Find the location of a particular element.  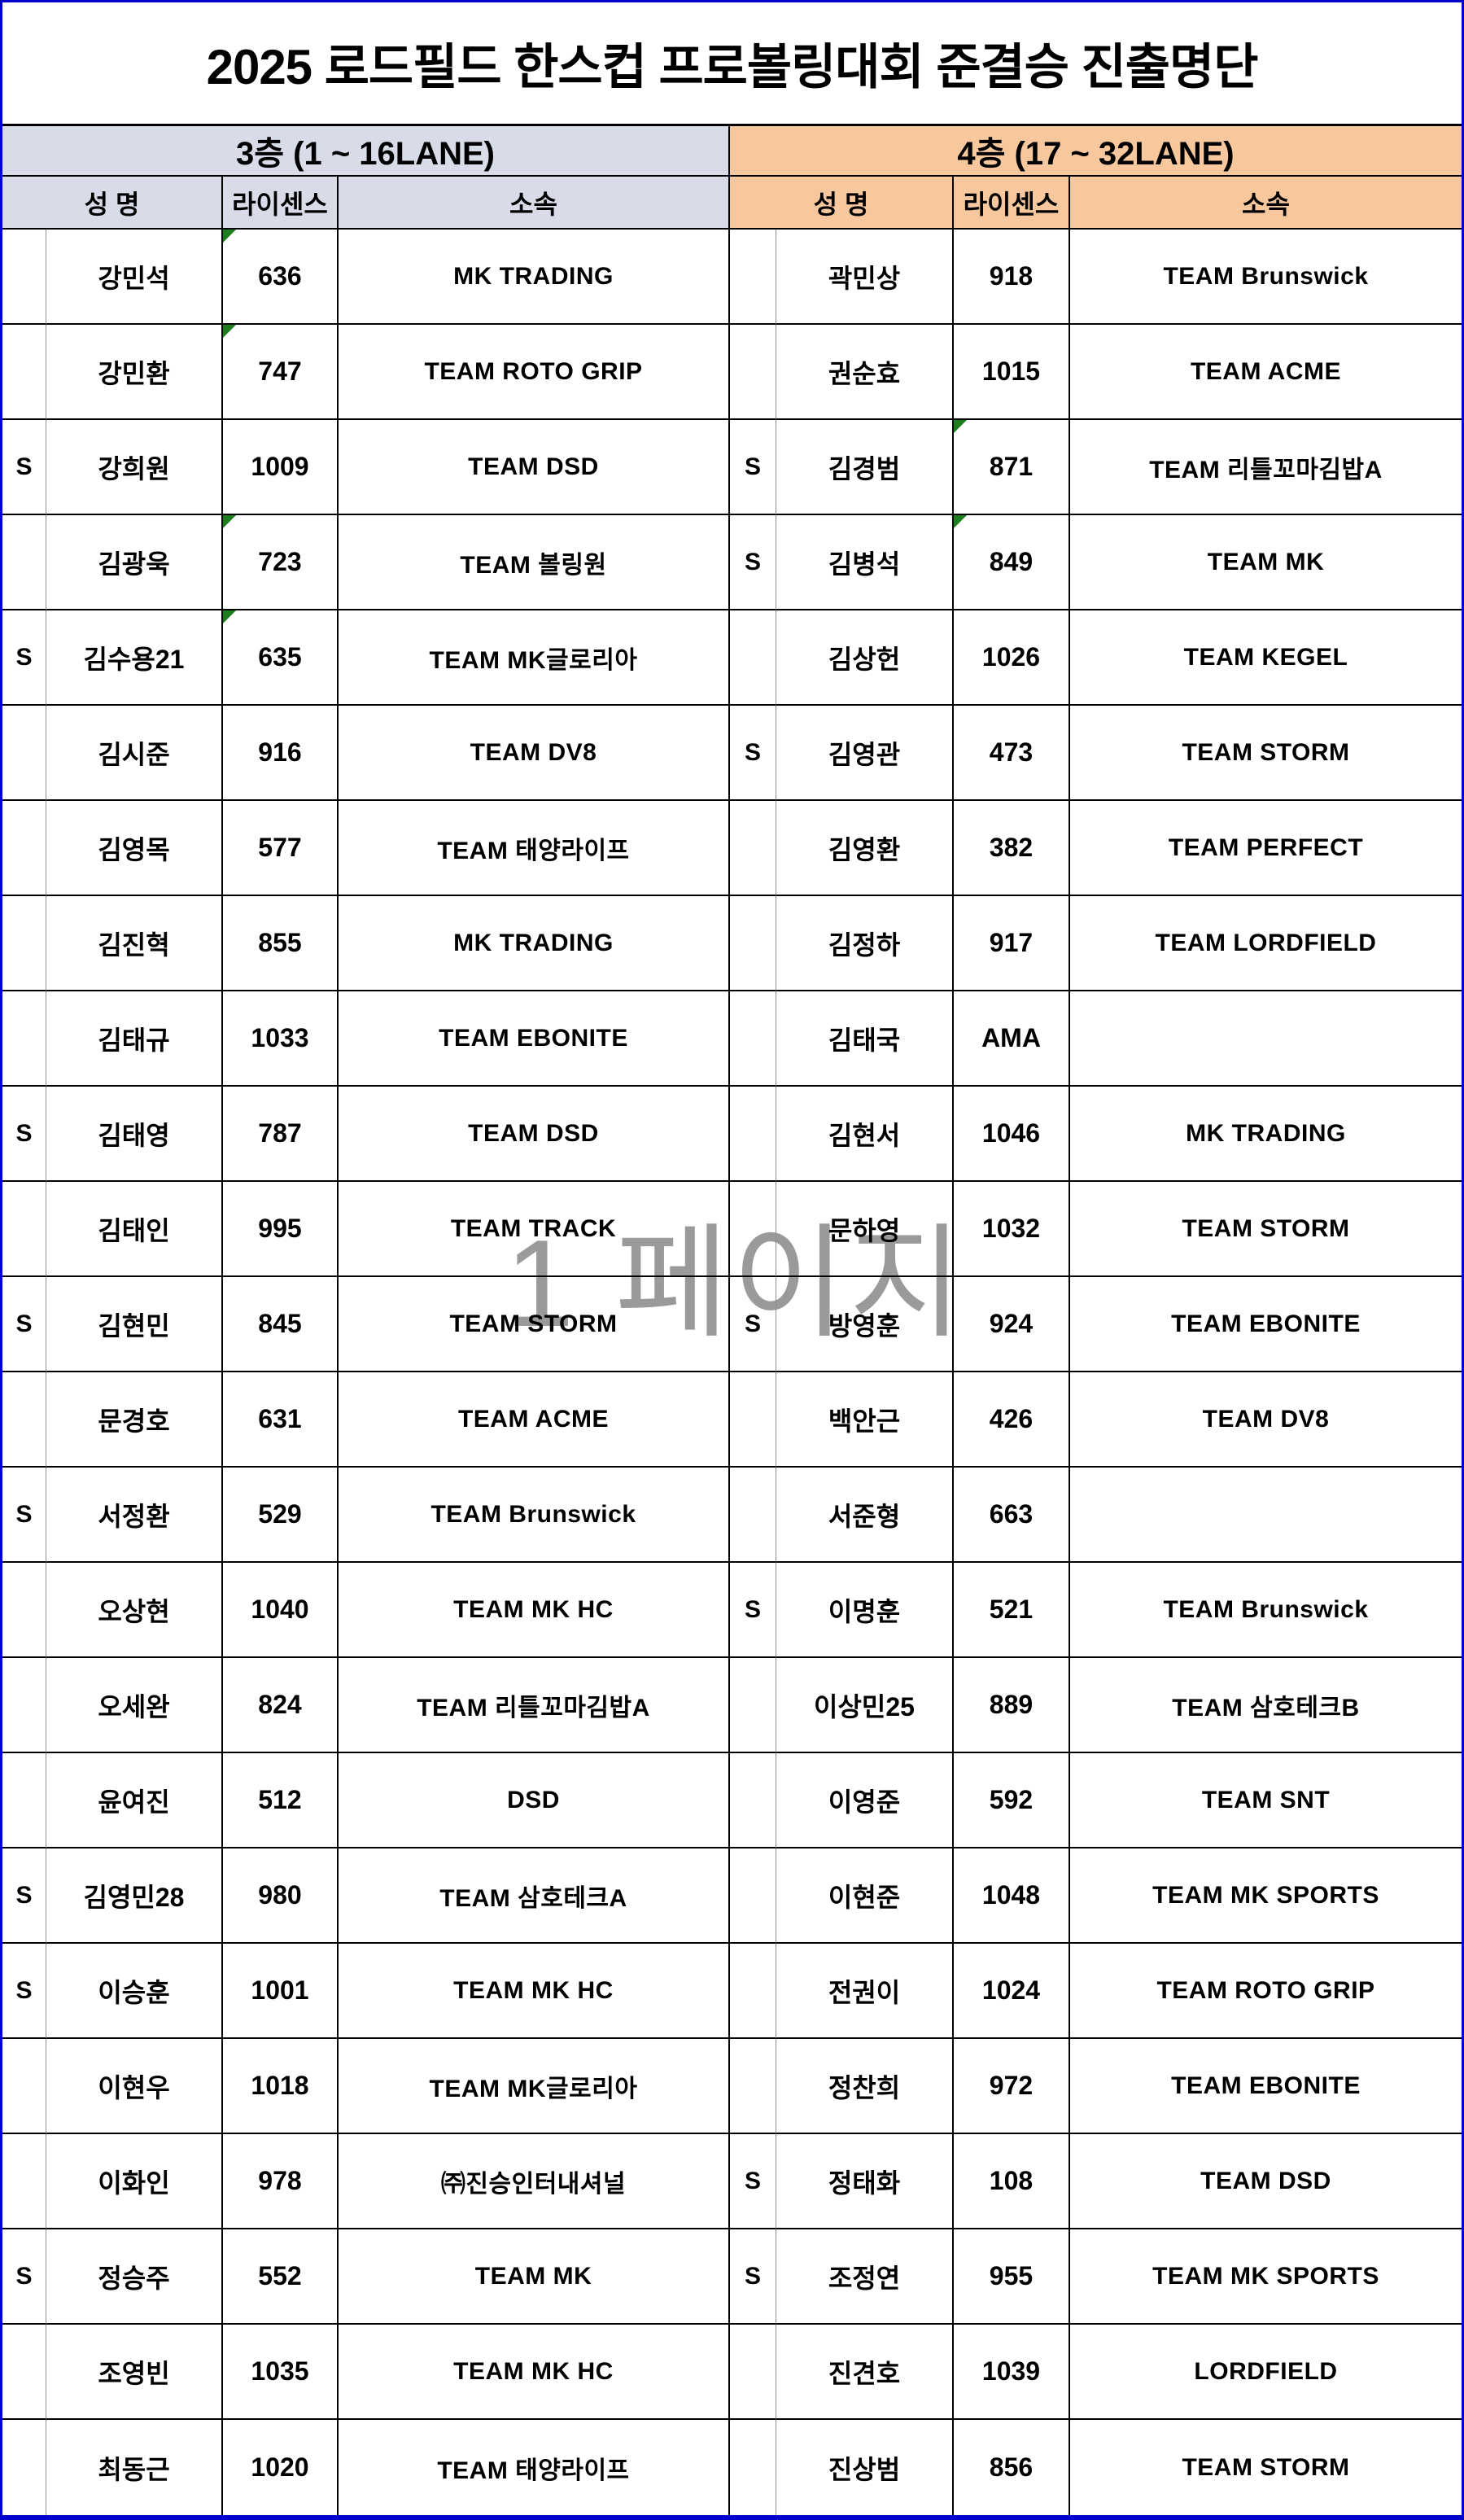

cell-license-number: 1015 is located at coordinates (1012, 372).